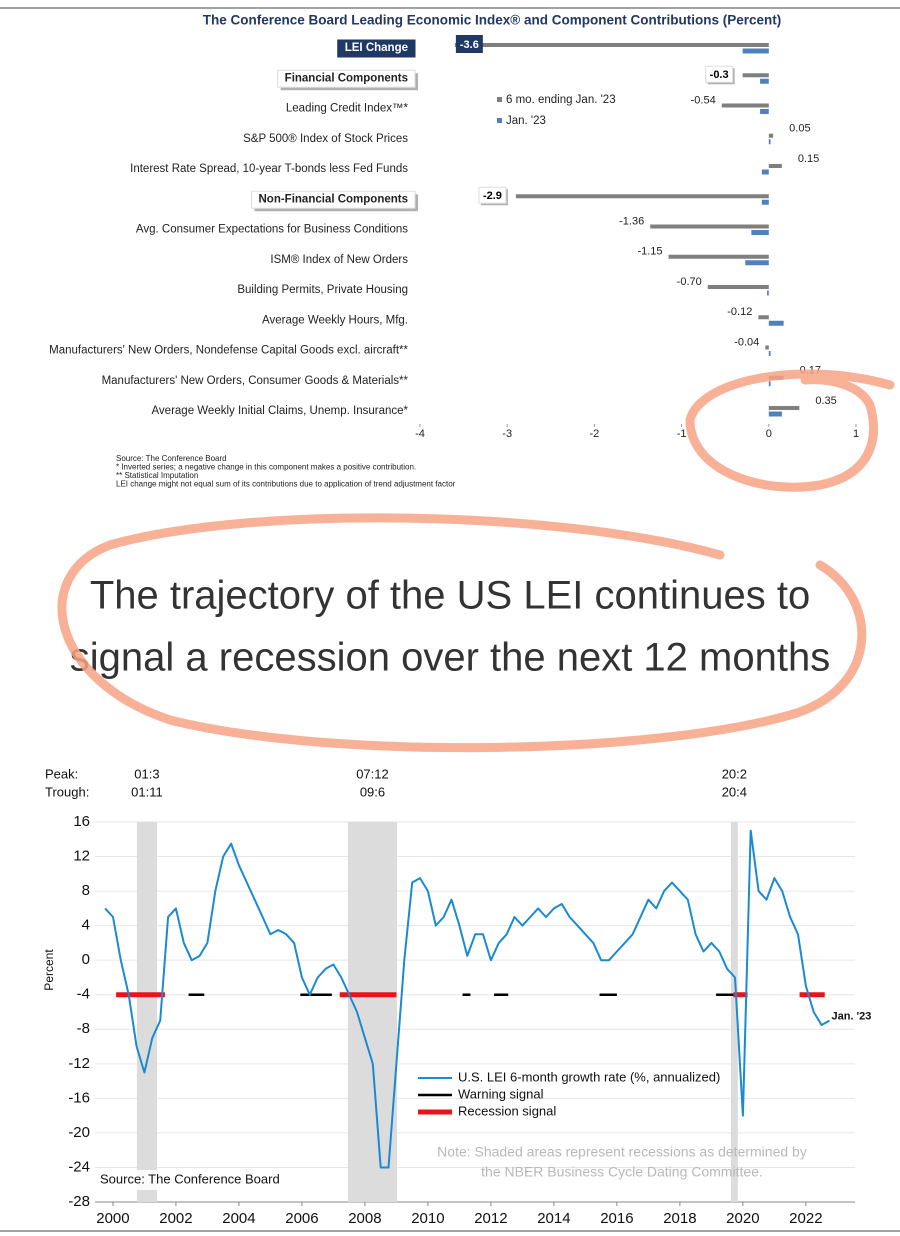 Image resolution: width=900 pixels, height=1236 pixels. Describe the element at coordinates (175, 1218) in the screenshot. I see `x-tick-label: 2002` at that location.